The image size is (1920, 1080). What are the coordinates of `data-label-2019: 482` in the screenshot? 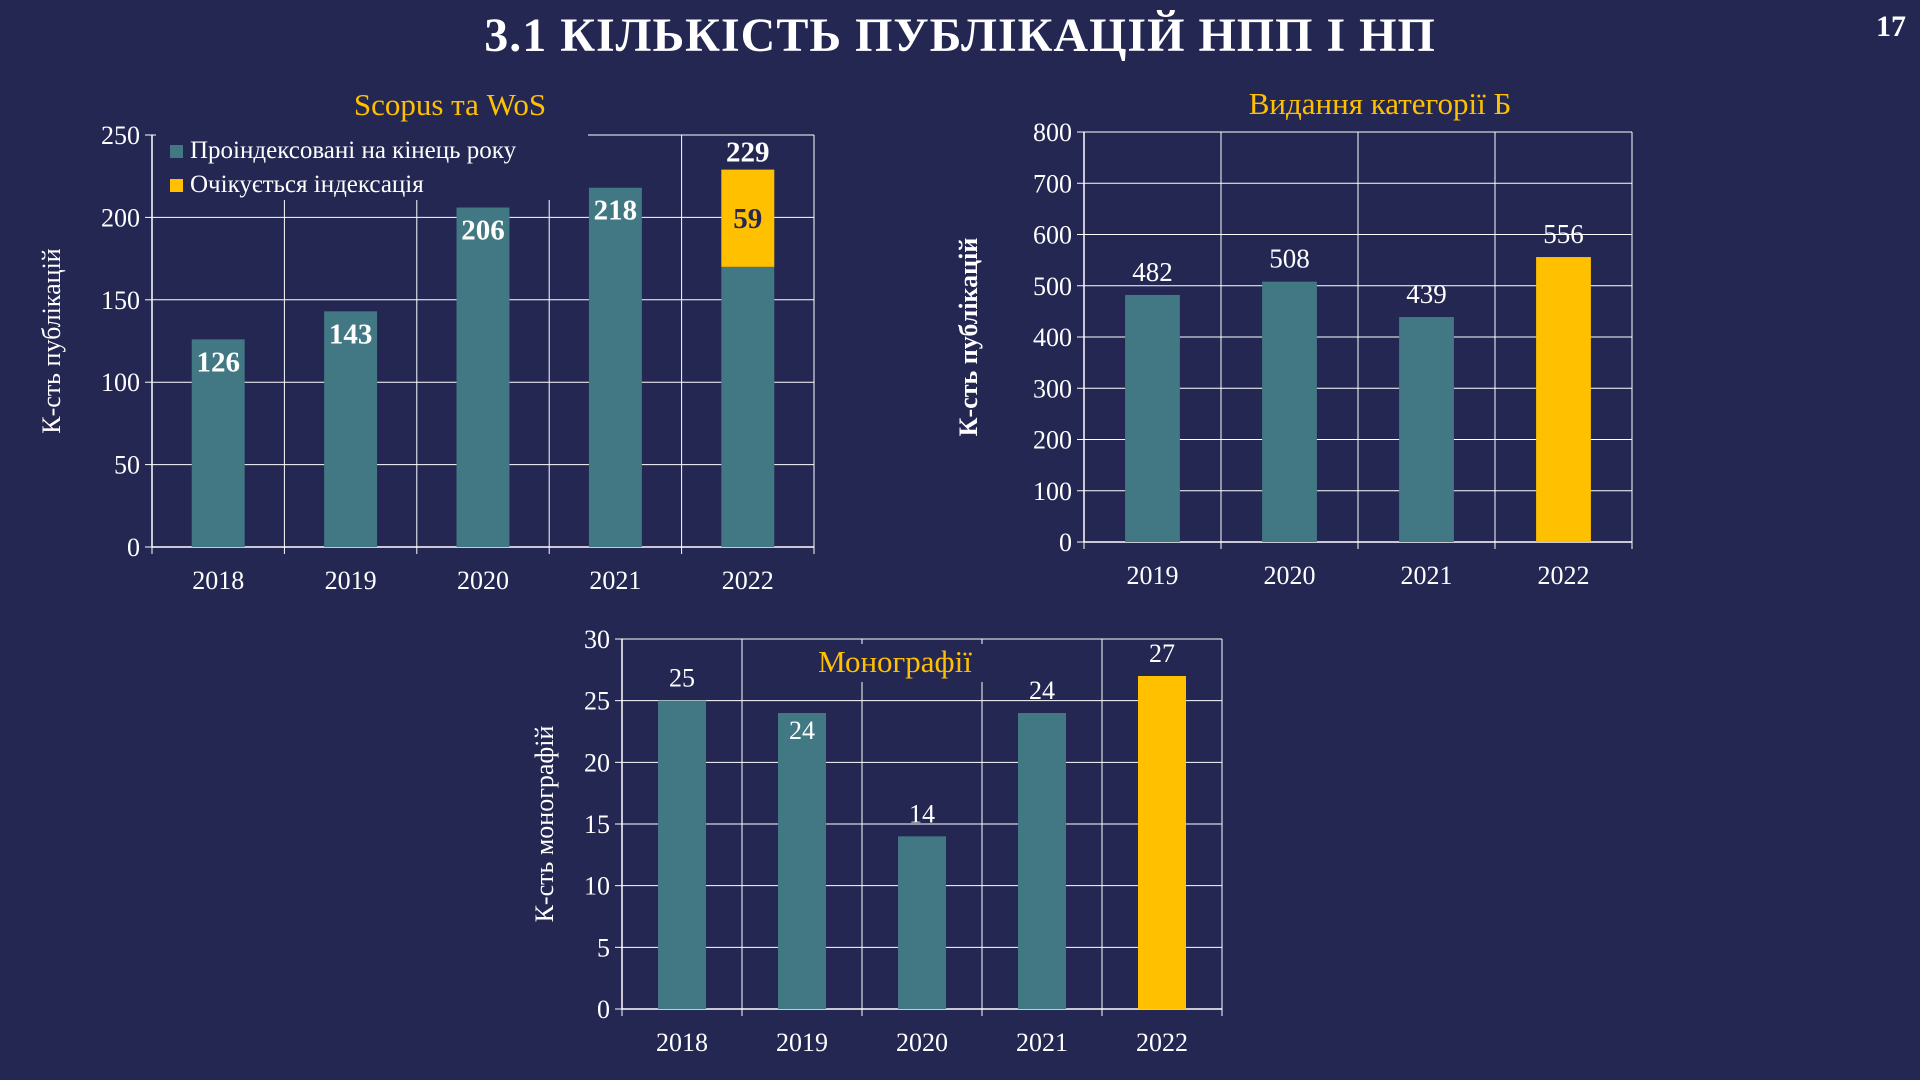 It's located at (1152, 272).